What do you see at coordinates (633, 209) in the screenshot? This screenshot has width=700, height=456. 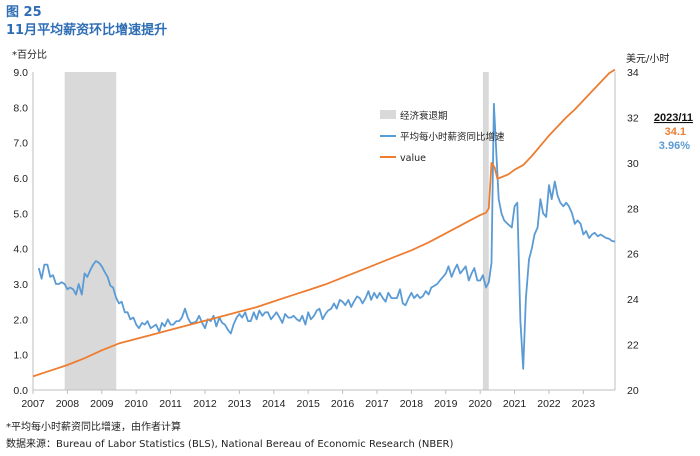 I see `y-right-tick-label: 28` at bounding box center [633, 209].